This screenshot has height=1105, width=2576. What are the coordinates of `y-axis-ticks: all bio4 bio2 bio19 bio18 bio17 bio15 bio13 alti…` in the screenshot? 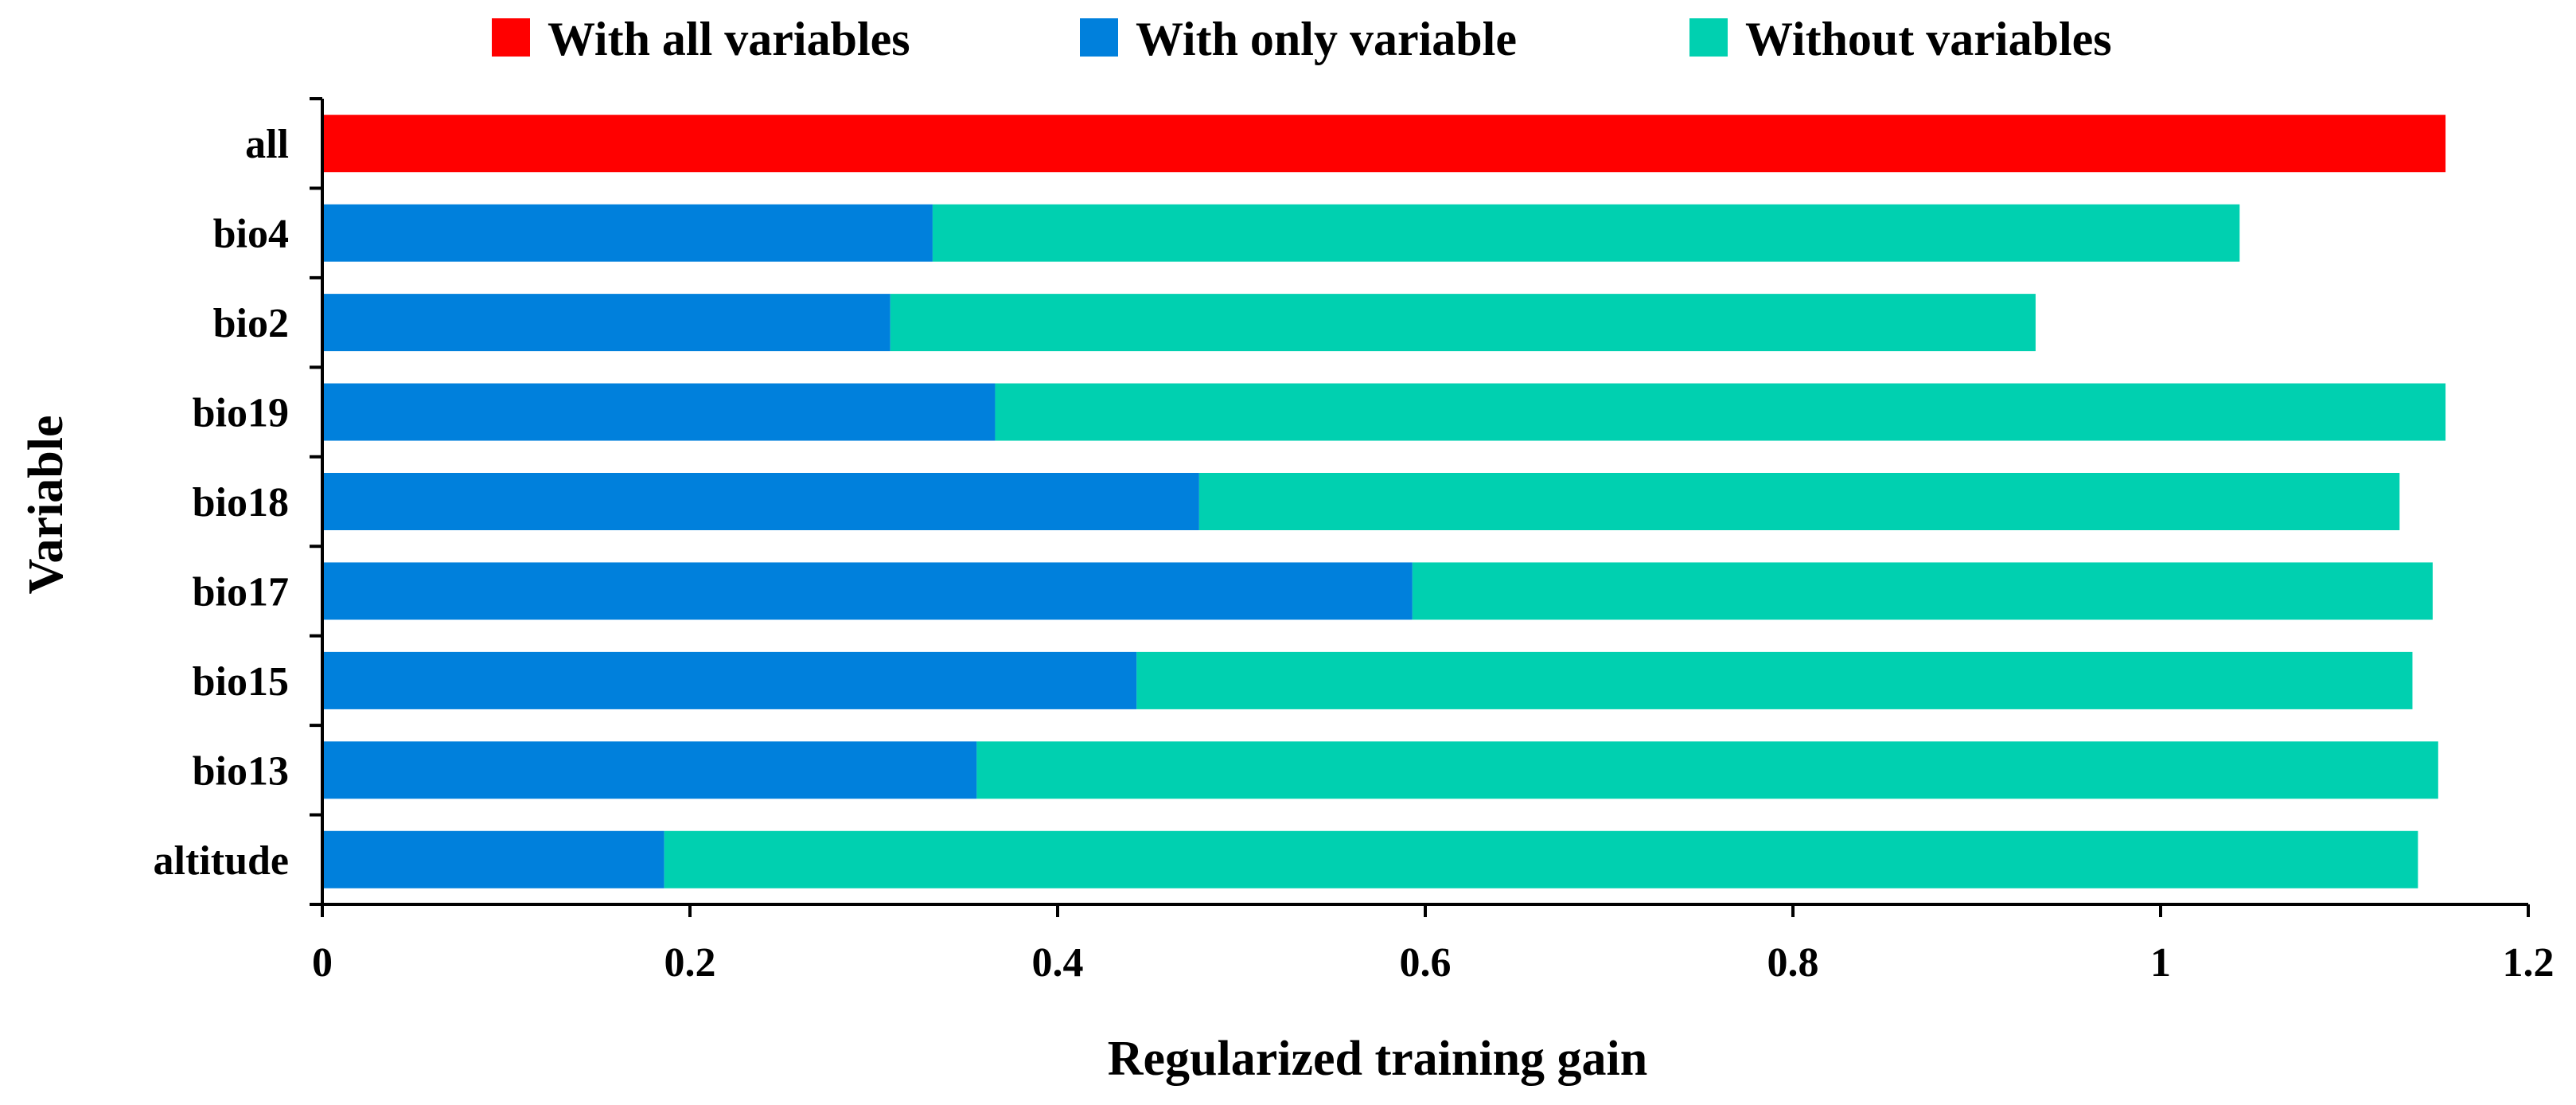 It's located at (238, 501).